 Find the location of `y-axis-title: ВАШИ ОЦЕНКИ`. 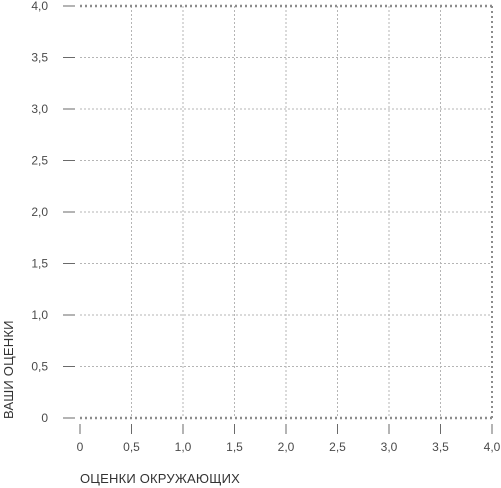

y-axis-title: ВАШИ ОЦЕНКИ is located at coordinates (8, 369).